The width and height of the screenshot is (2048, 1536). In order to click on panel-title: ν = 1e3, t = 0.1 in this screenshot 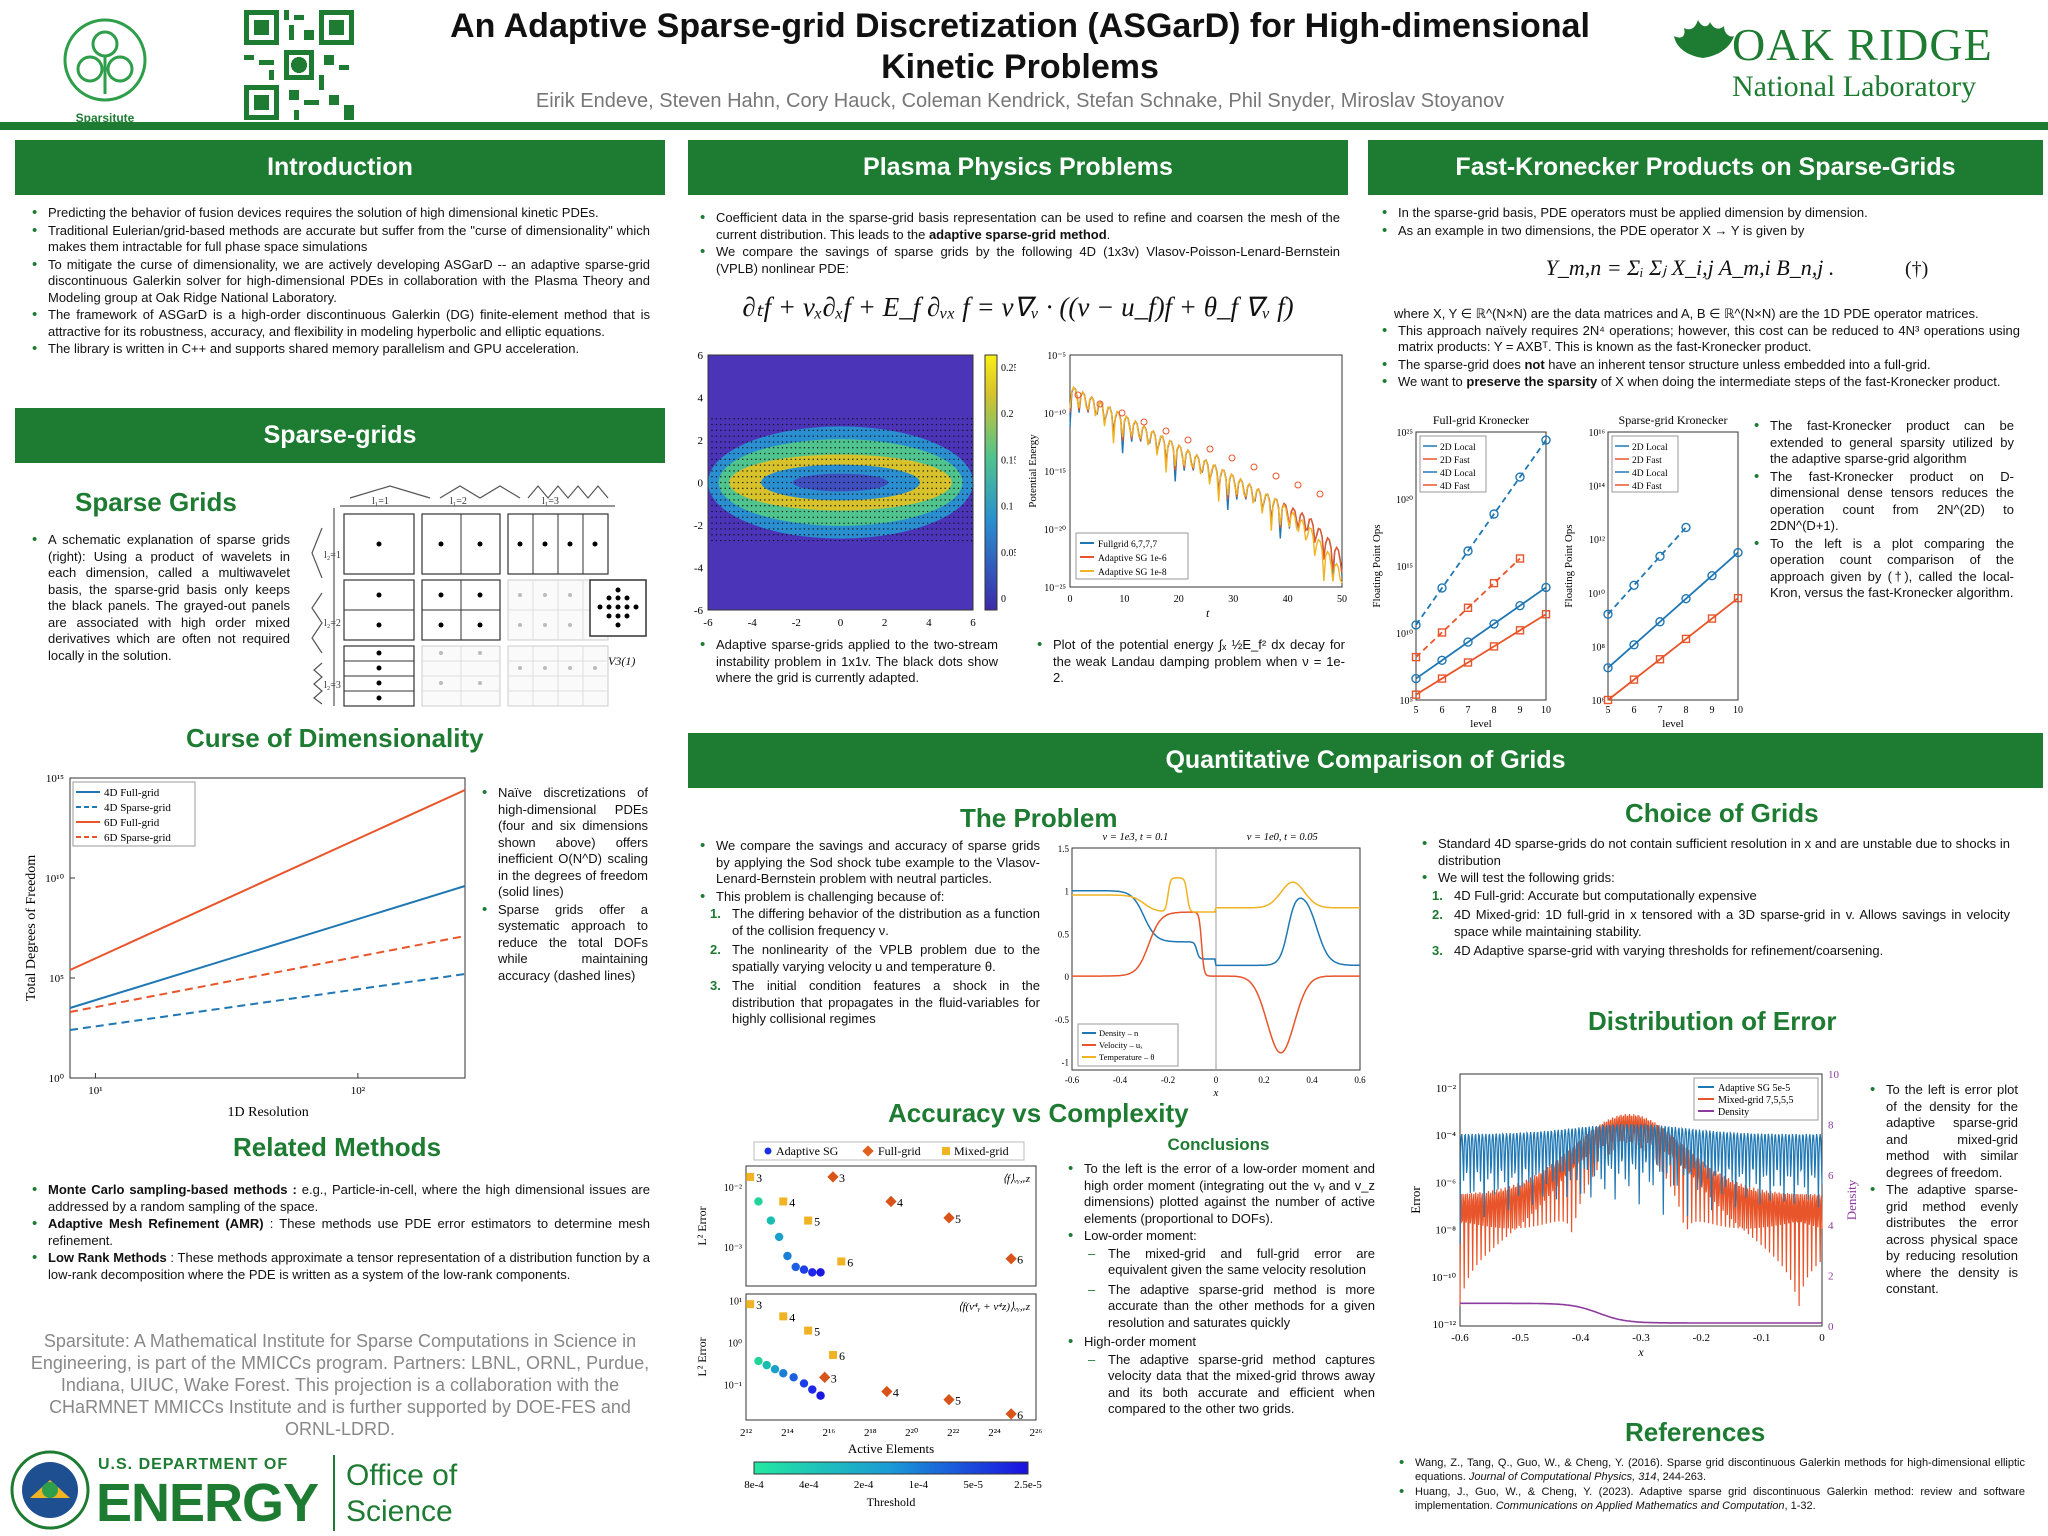, I will do `click(1135, 837)`.